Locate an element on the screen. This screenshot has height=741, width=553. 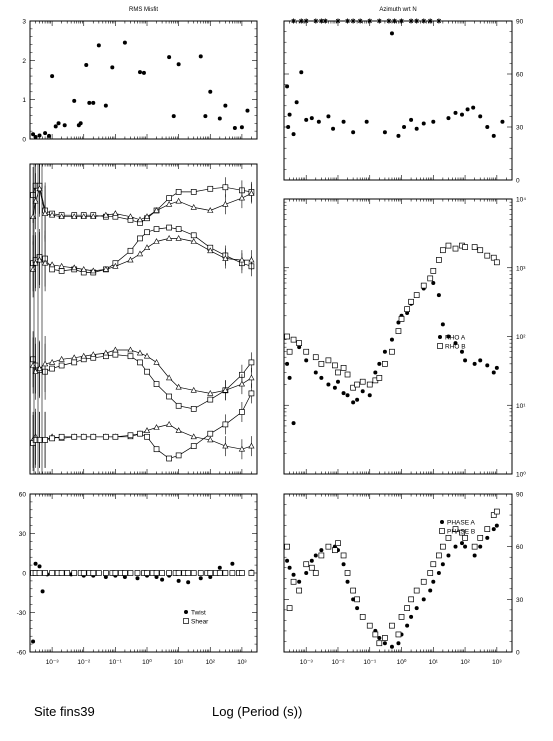
rms-ytick-label: 2 is located at coordinates (24, 61).